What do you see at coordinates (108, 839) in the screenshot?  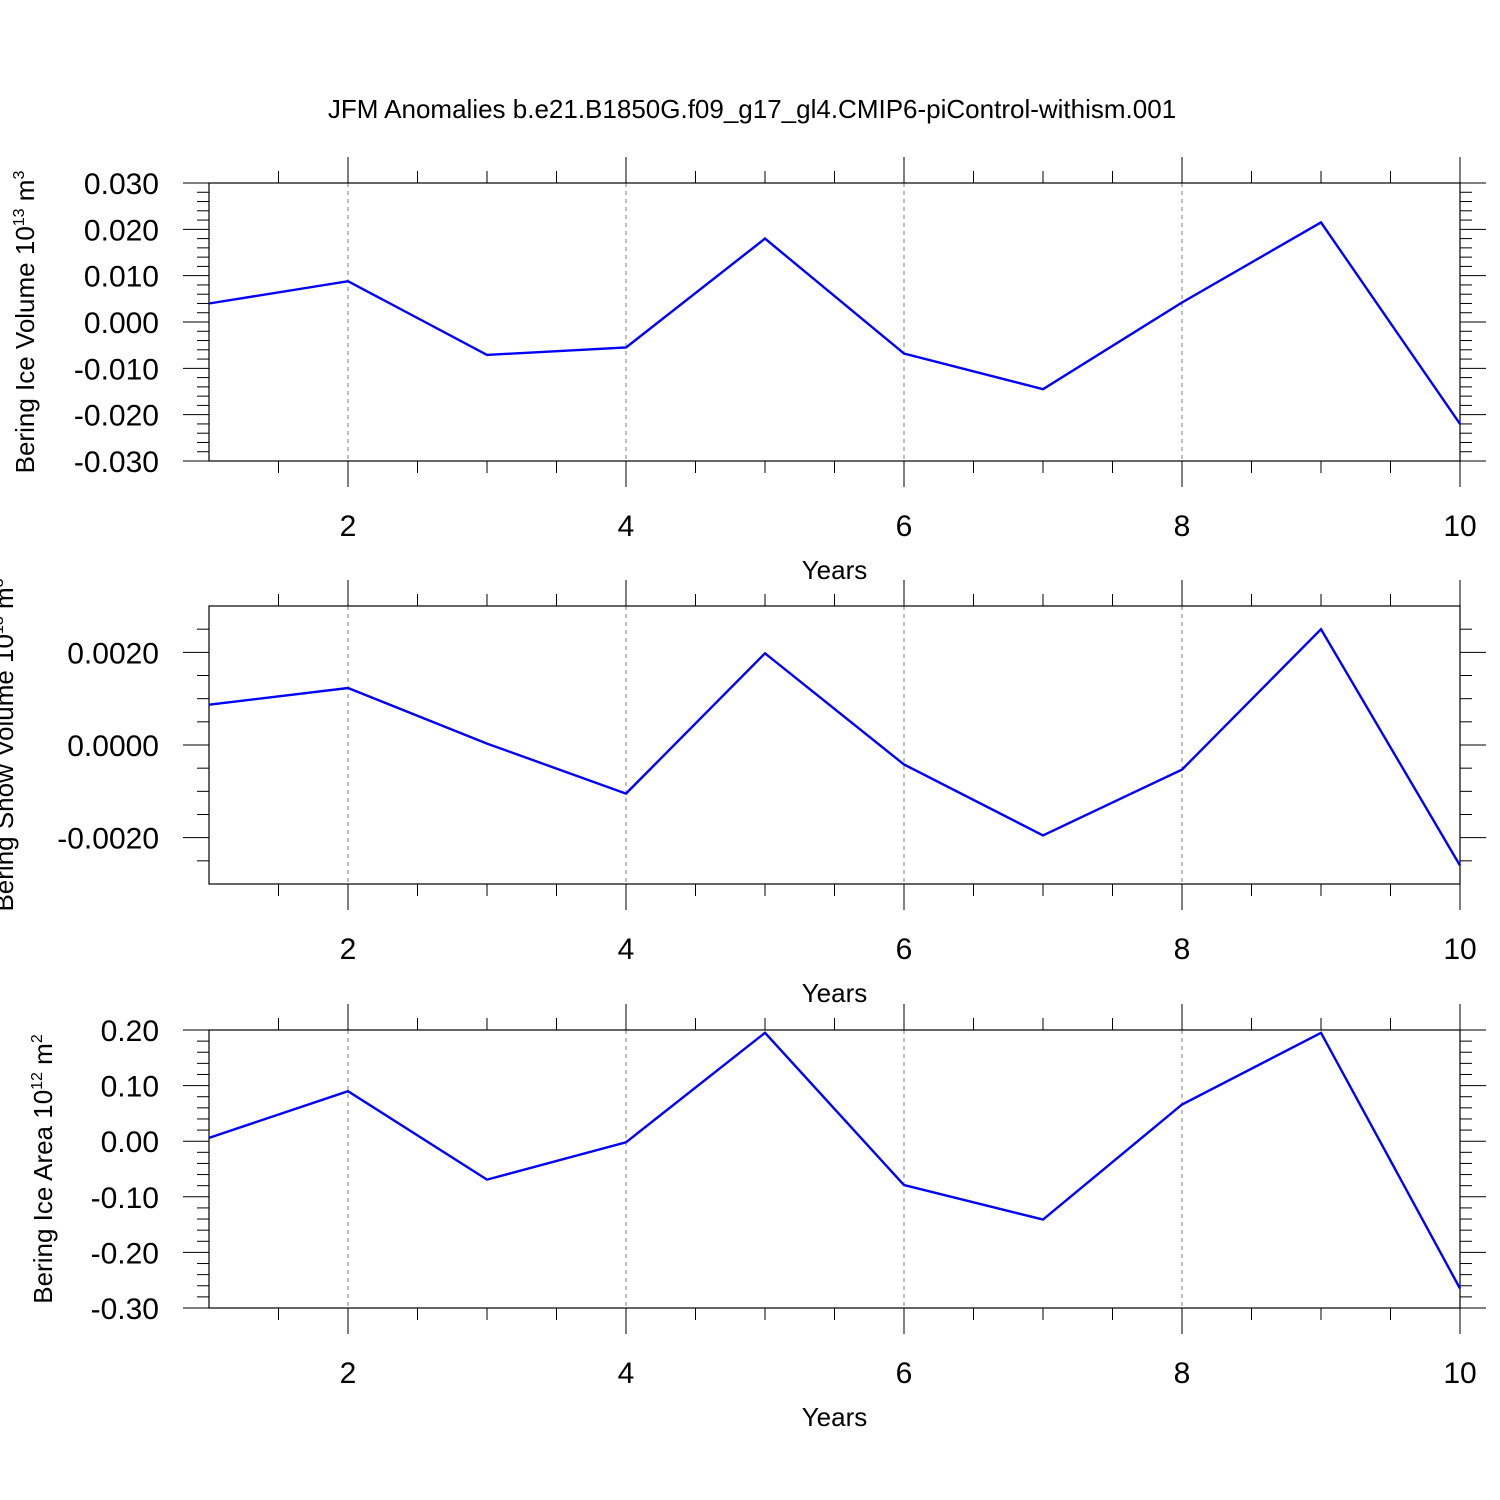 I see `y-tick-label: -0.0020` at bounding box center [108, 839].